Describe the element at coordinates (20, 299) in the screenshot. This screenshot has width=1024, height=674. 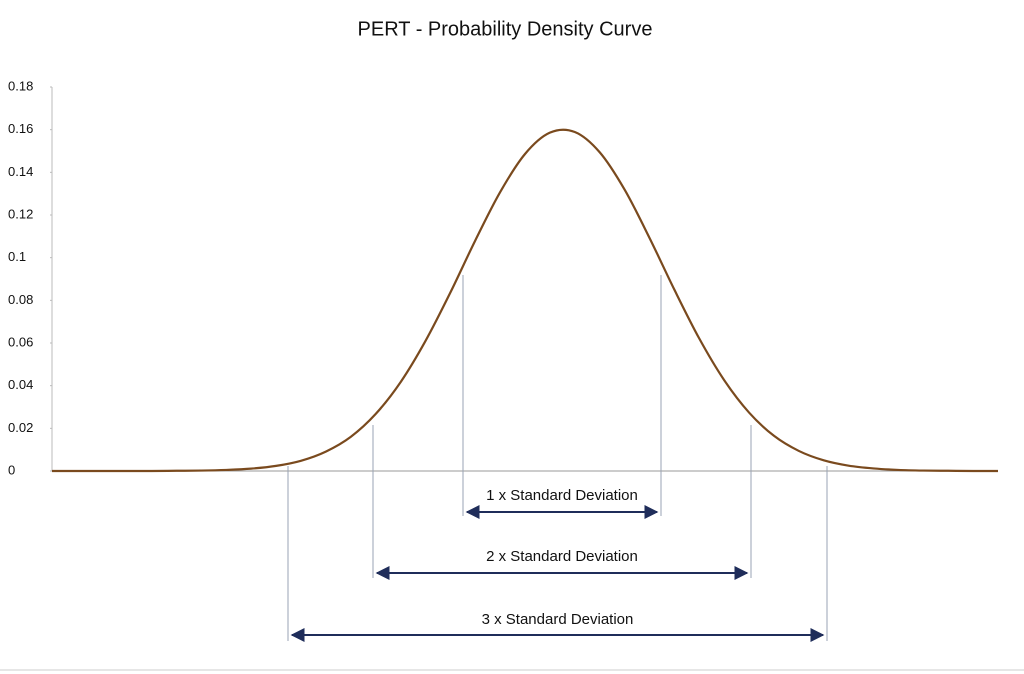
I see `y-tick-label: 0.08` at that location.